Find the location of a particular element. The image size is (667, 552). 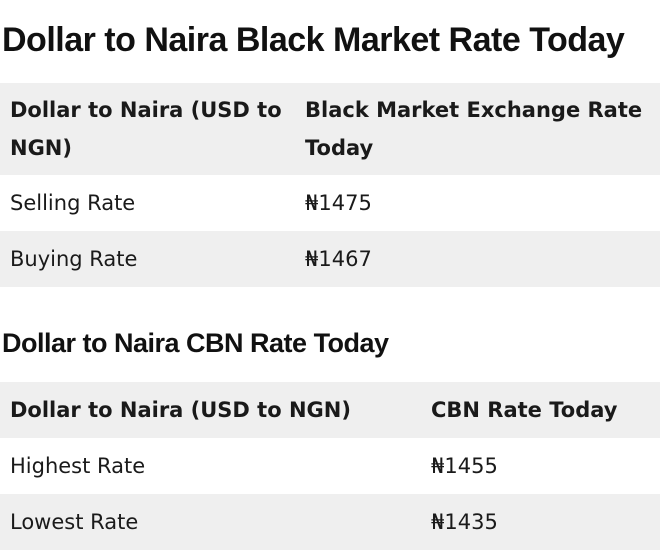

cbn-rate-title: Dollar to Naira CBN Rate Today is located at coordinates (195, 343).